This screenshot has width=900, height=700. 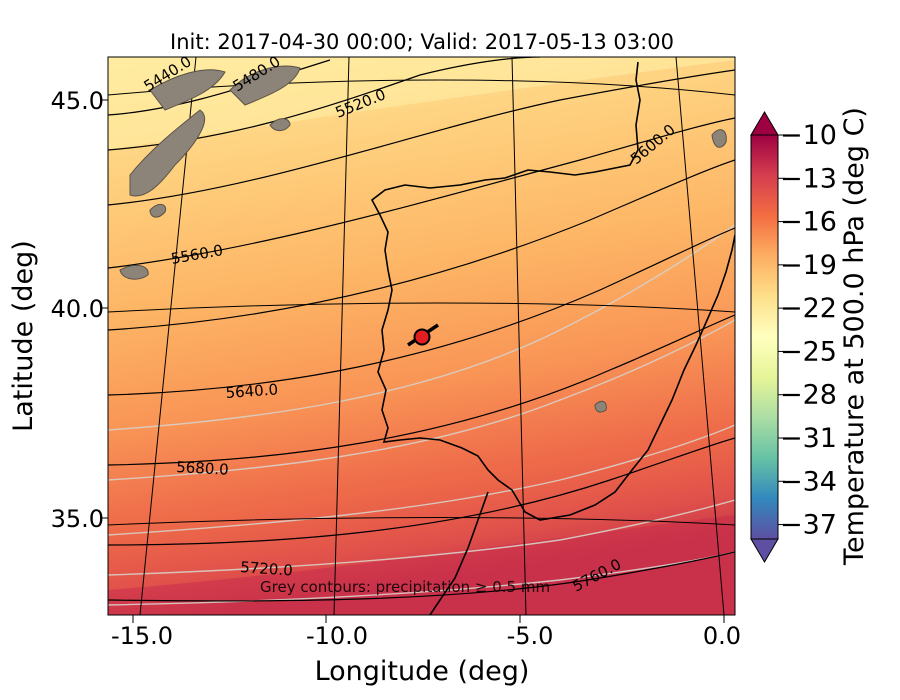 What do you see at coordinates (23, 336) in the screenshot?
I see `y-axis-label: Latitude (deg)` at bounding box center [23, 336].